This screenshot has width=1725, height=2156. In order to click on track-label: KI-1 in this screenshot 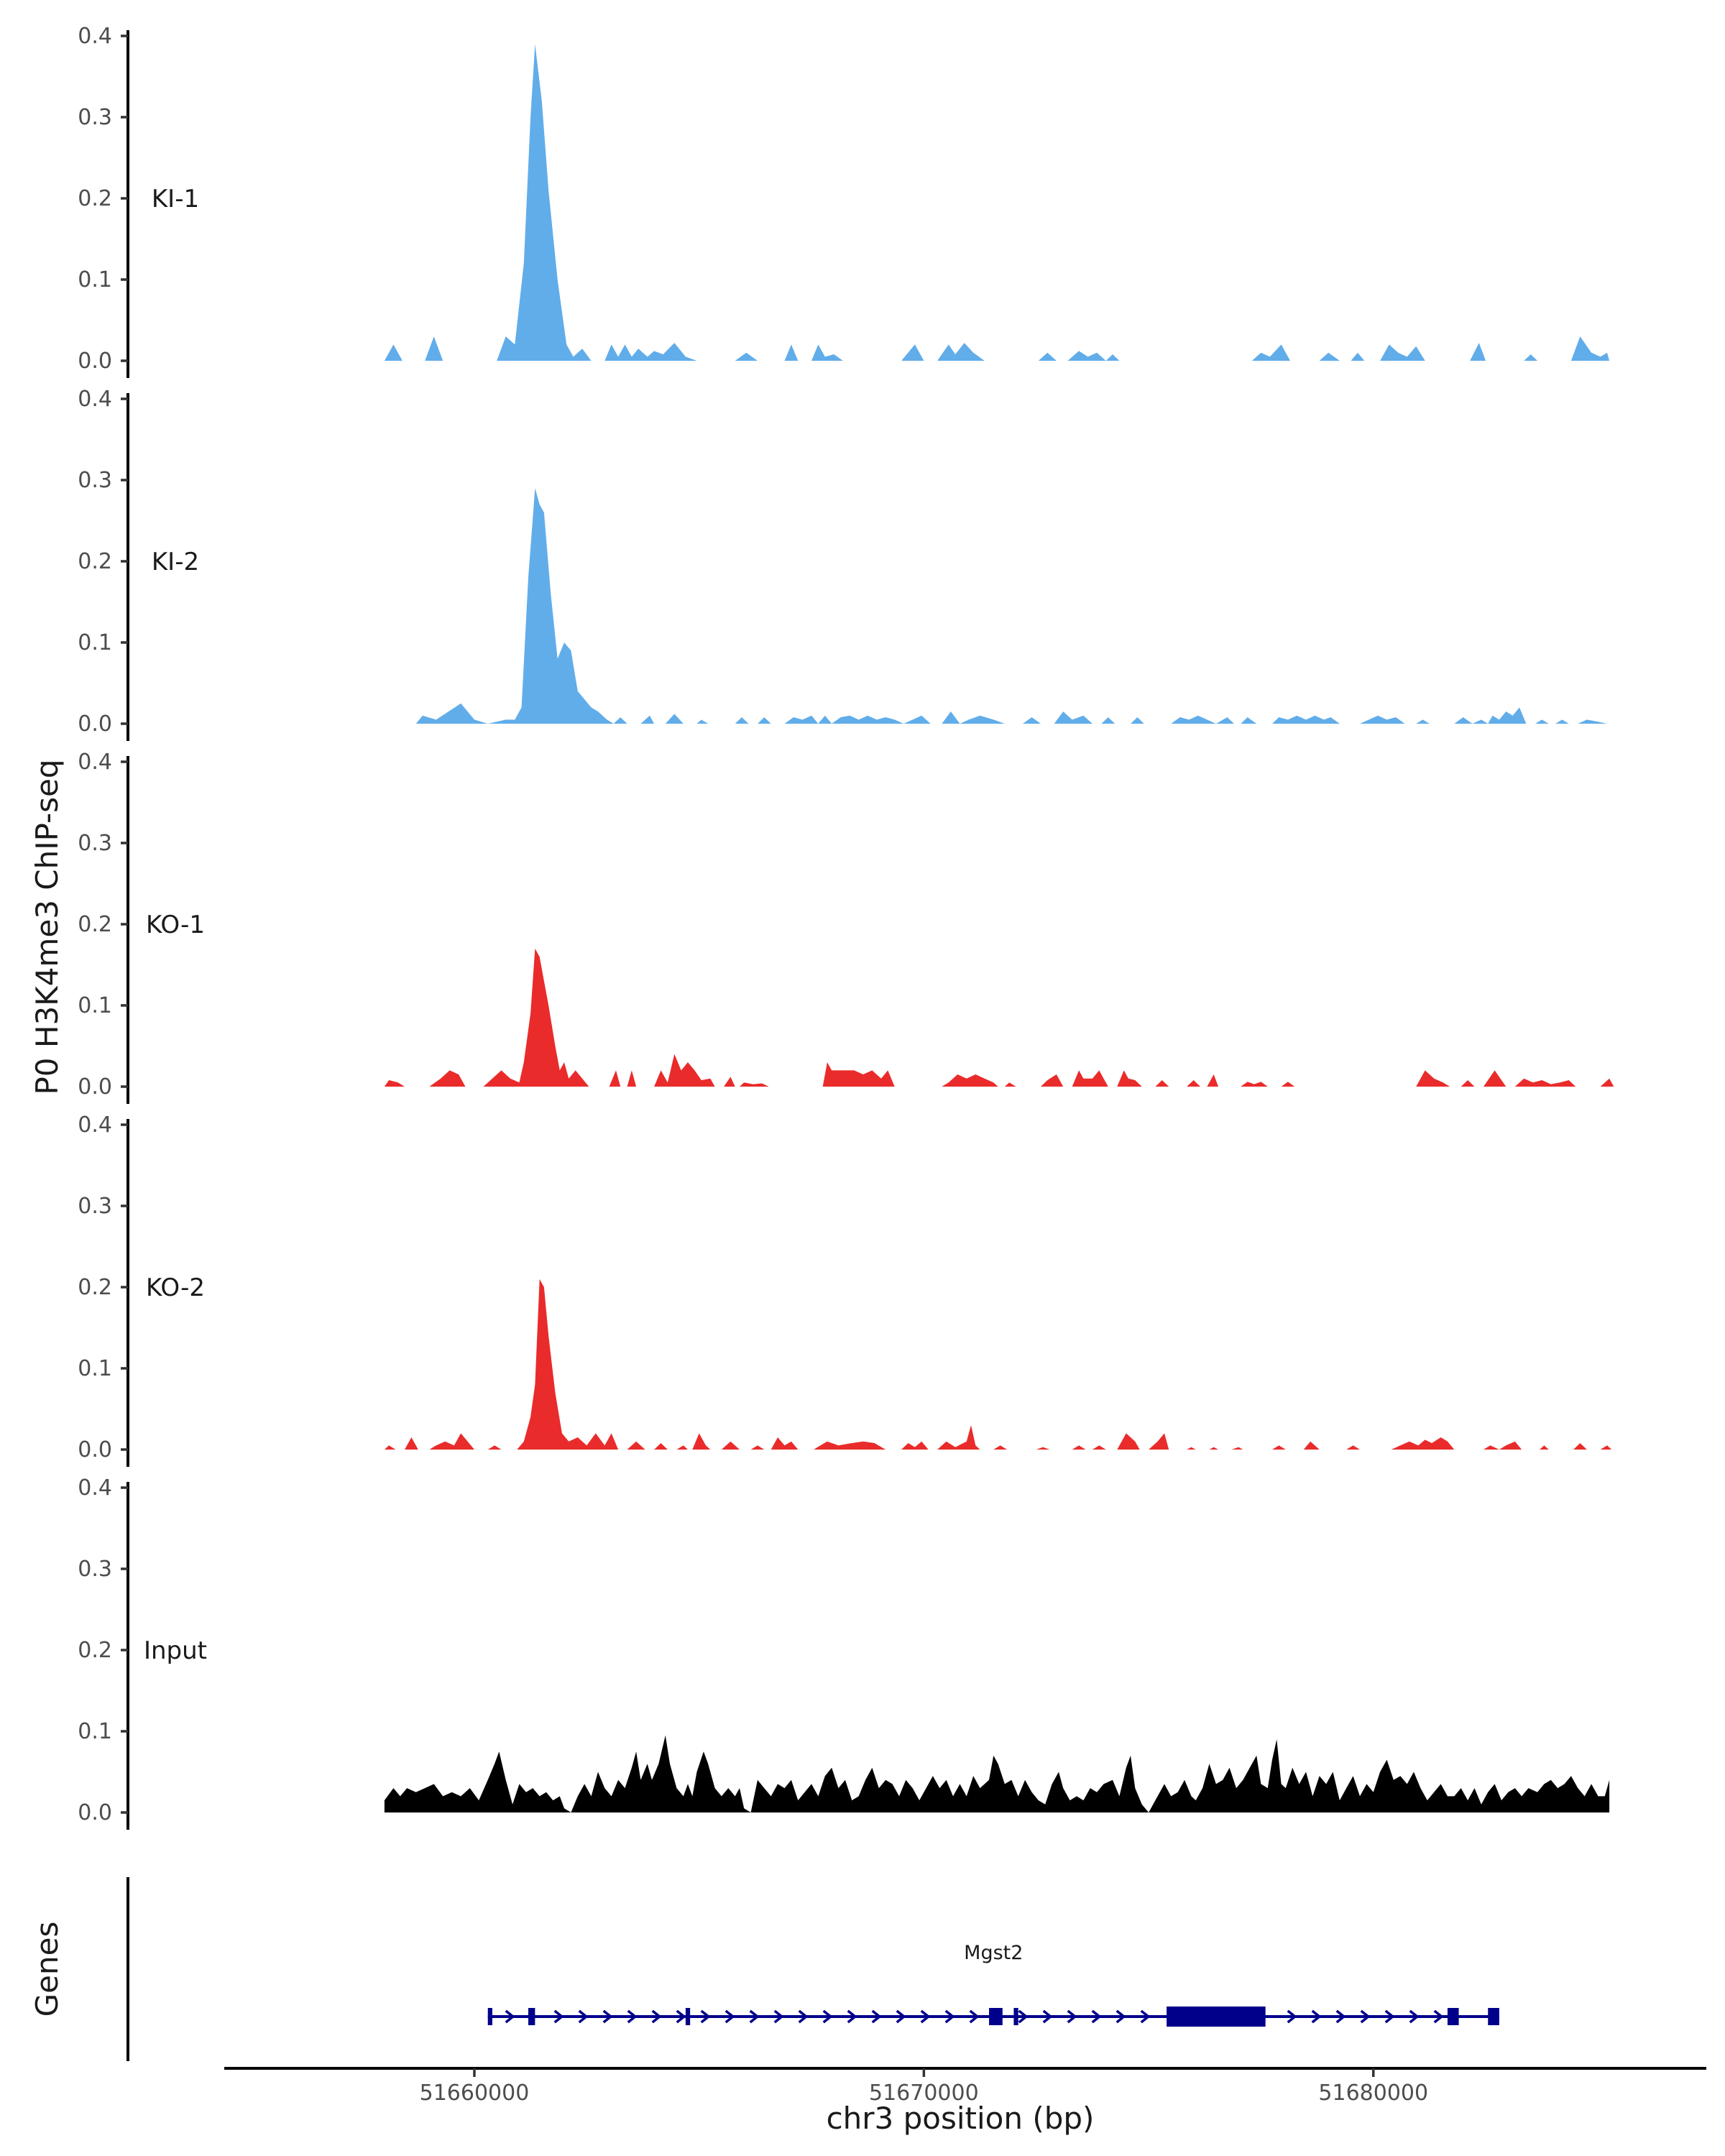, I will do `click(175, 199)`.